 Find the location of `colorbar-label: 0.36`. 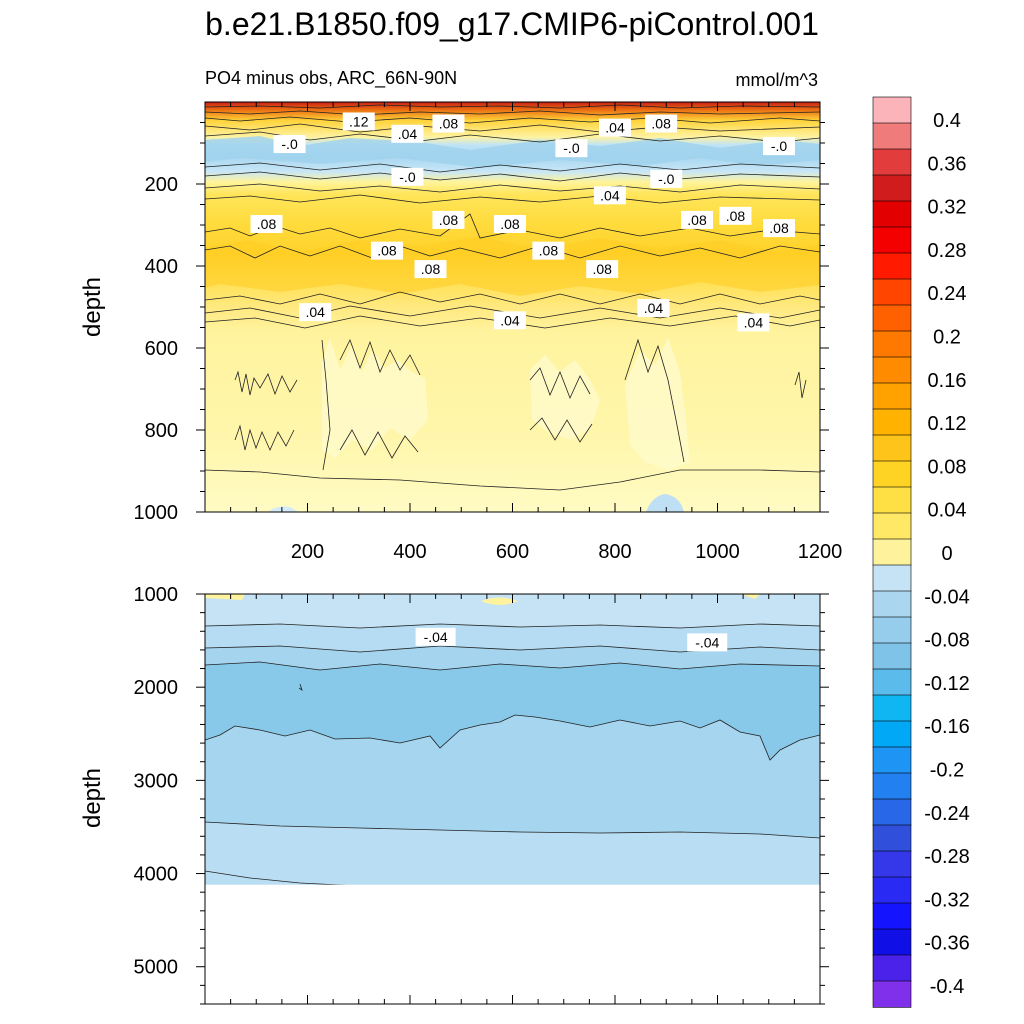

colorbar-label: 0.36 is located at coordinates (947, 164).